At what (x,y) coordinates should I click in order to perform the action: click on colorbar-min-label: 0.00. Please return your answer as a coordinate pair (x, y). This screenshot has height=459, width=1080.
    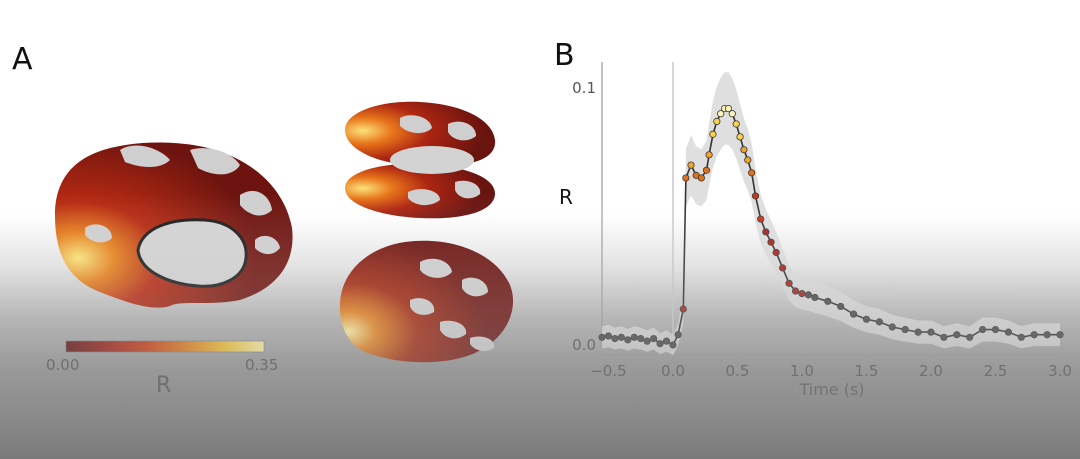
    Looking at the image, I should click on (63, 365).